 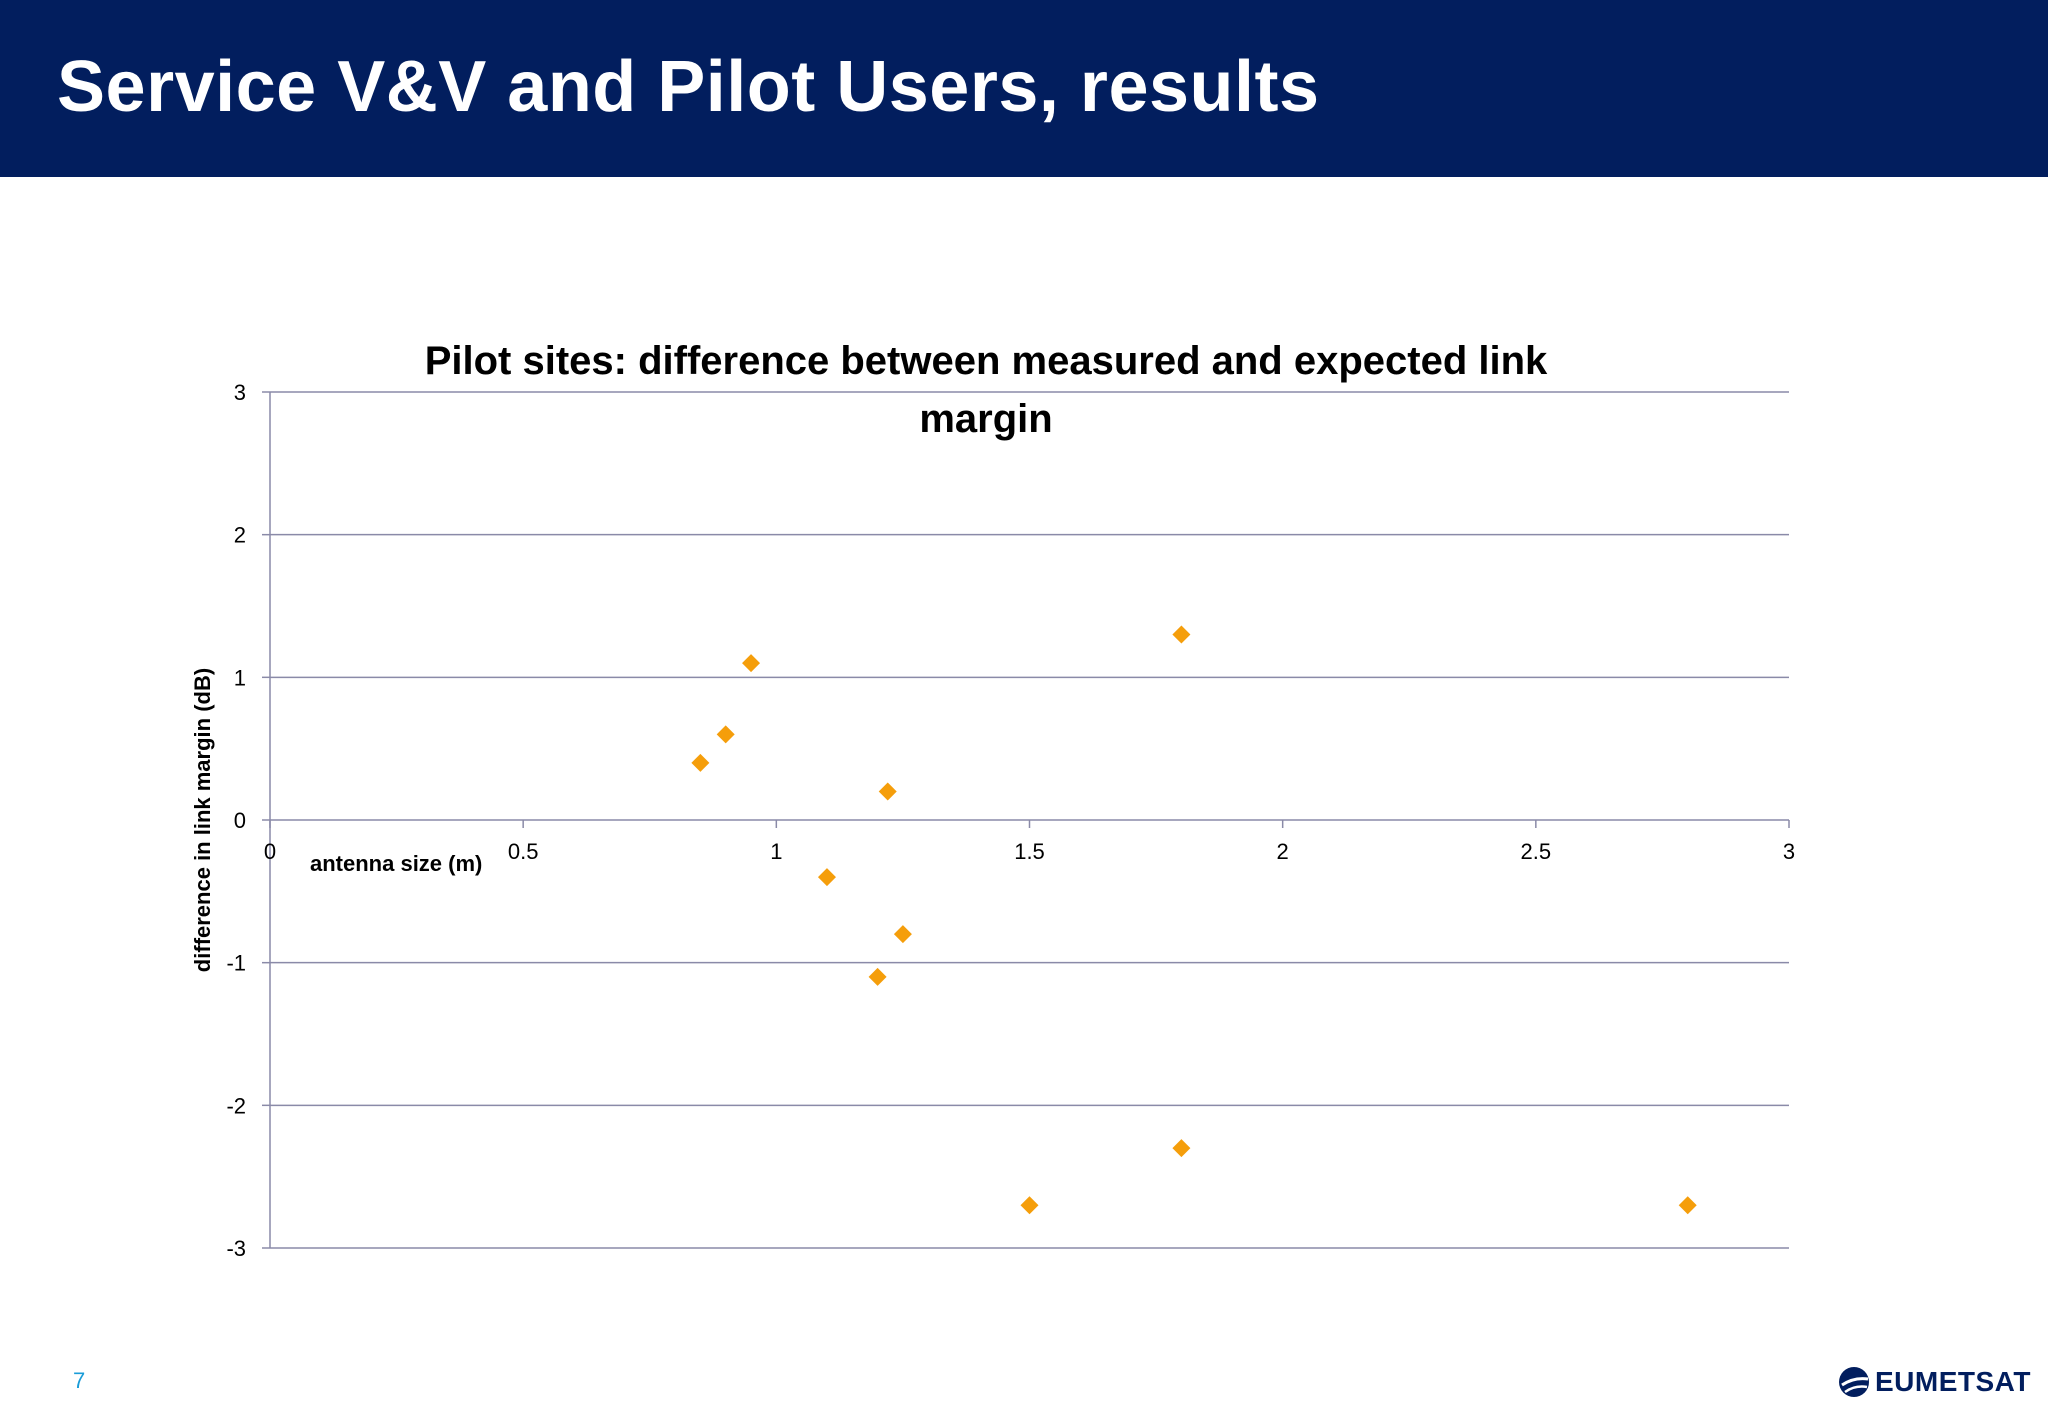 I want to click on y-tick-label: 2, so click(x=240, y=535).